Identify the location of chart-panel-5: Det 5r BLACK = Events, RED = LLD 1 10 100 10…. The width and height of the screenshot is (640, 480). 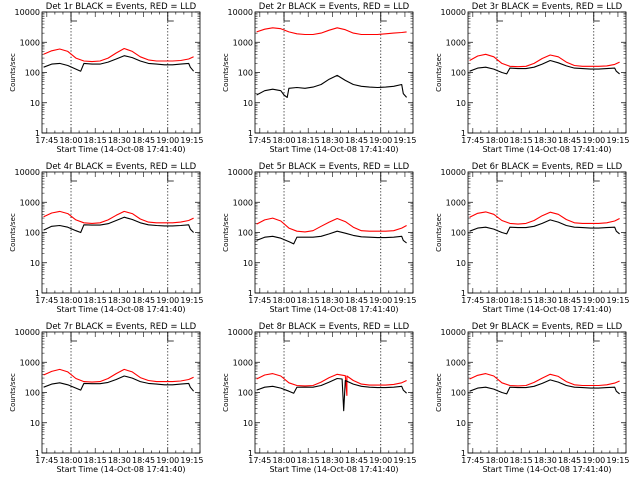
(319, 238).